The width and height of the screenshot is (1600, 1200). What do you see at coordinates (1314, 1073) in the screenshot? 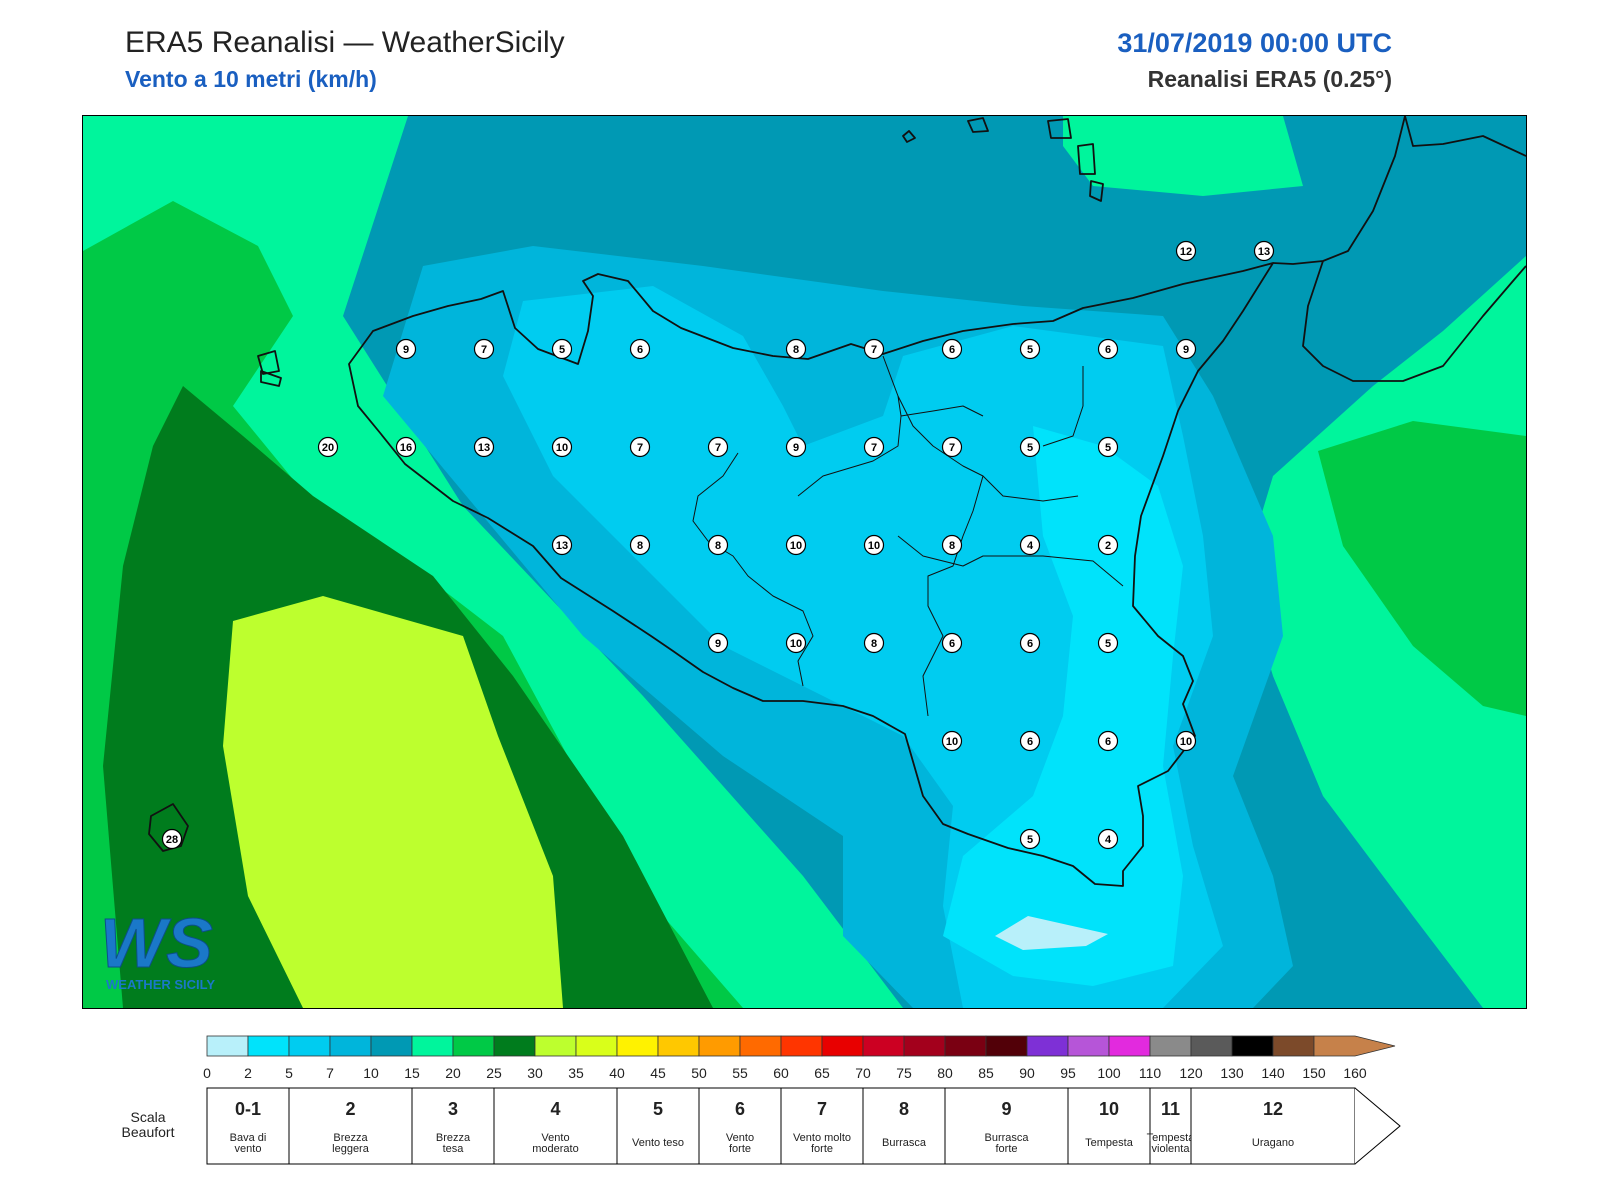
I see `colorbar-tick-label: 150` at bounding box center [1314, 1073].